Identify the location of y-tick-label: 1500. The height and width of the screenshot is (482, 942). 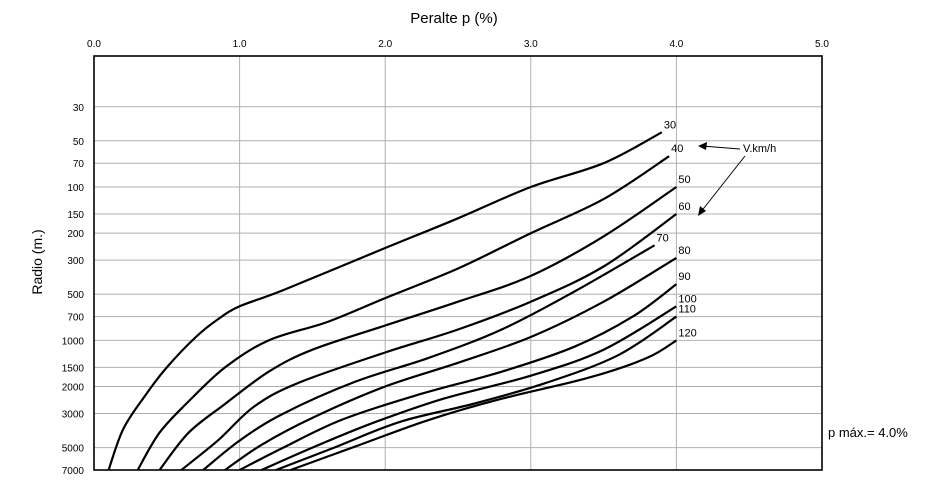
(73, 368).